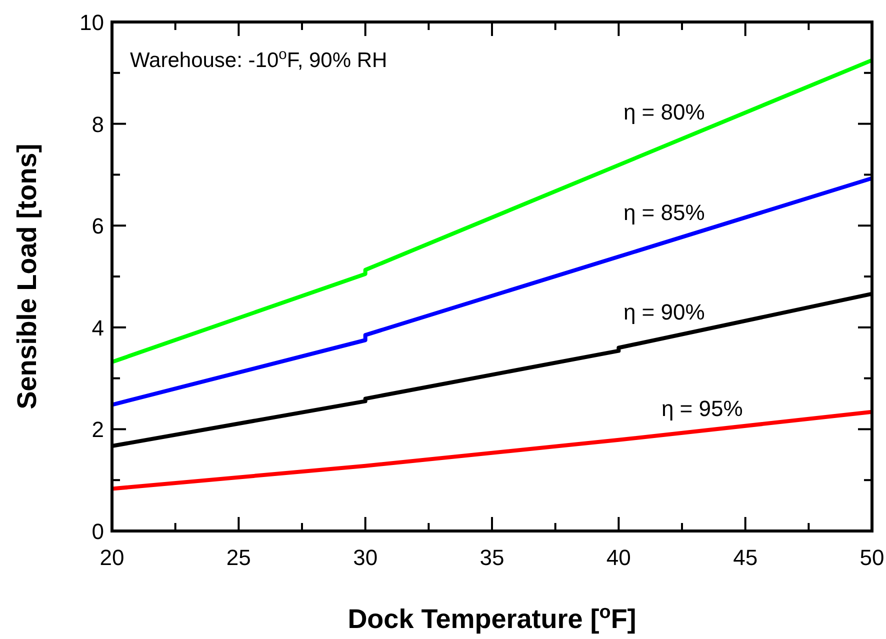 Image resolution: width=886 pixels, height=639 pixels. What do you see at coordinates (492, 618) in the screenshot?
I see `x-axis-title: Dock Temperature [$^{o}$F]` at bounding box center [492, 618].